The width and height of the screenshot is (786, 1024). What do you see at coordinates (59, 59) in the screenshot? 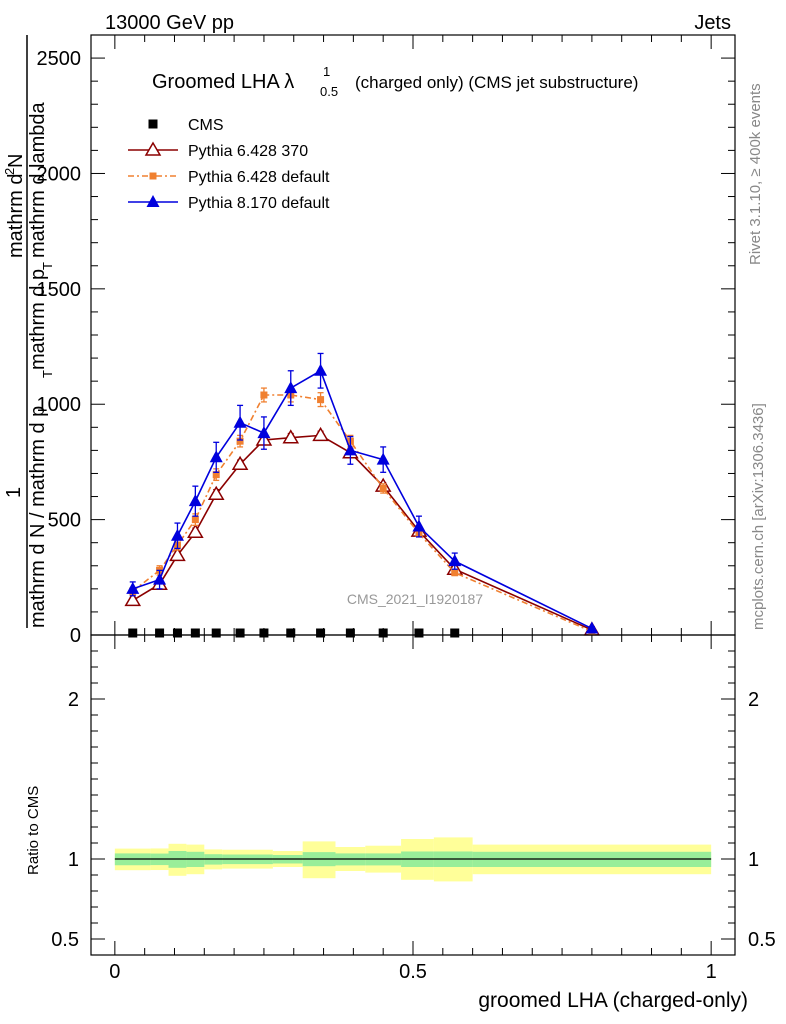
I see `y-tick-label: 2500` at bounding box center [59, 59].